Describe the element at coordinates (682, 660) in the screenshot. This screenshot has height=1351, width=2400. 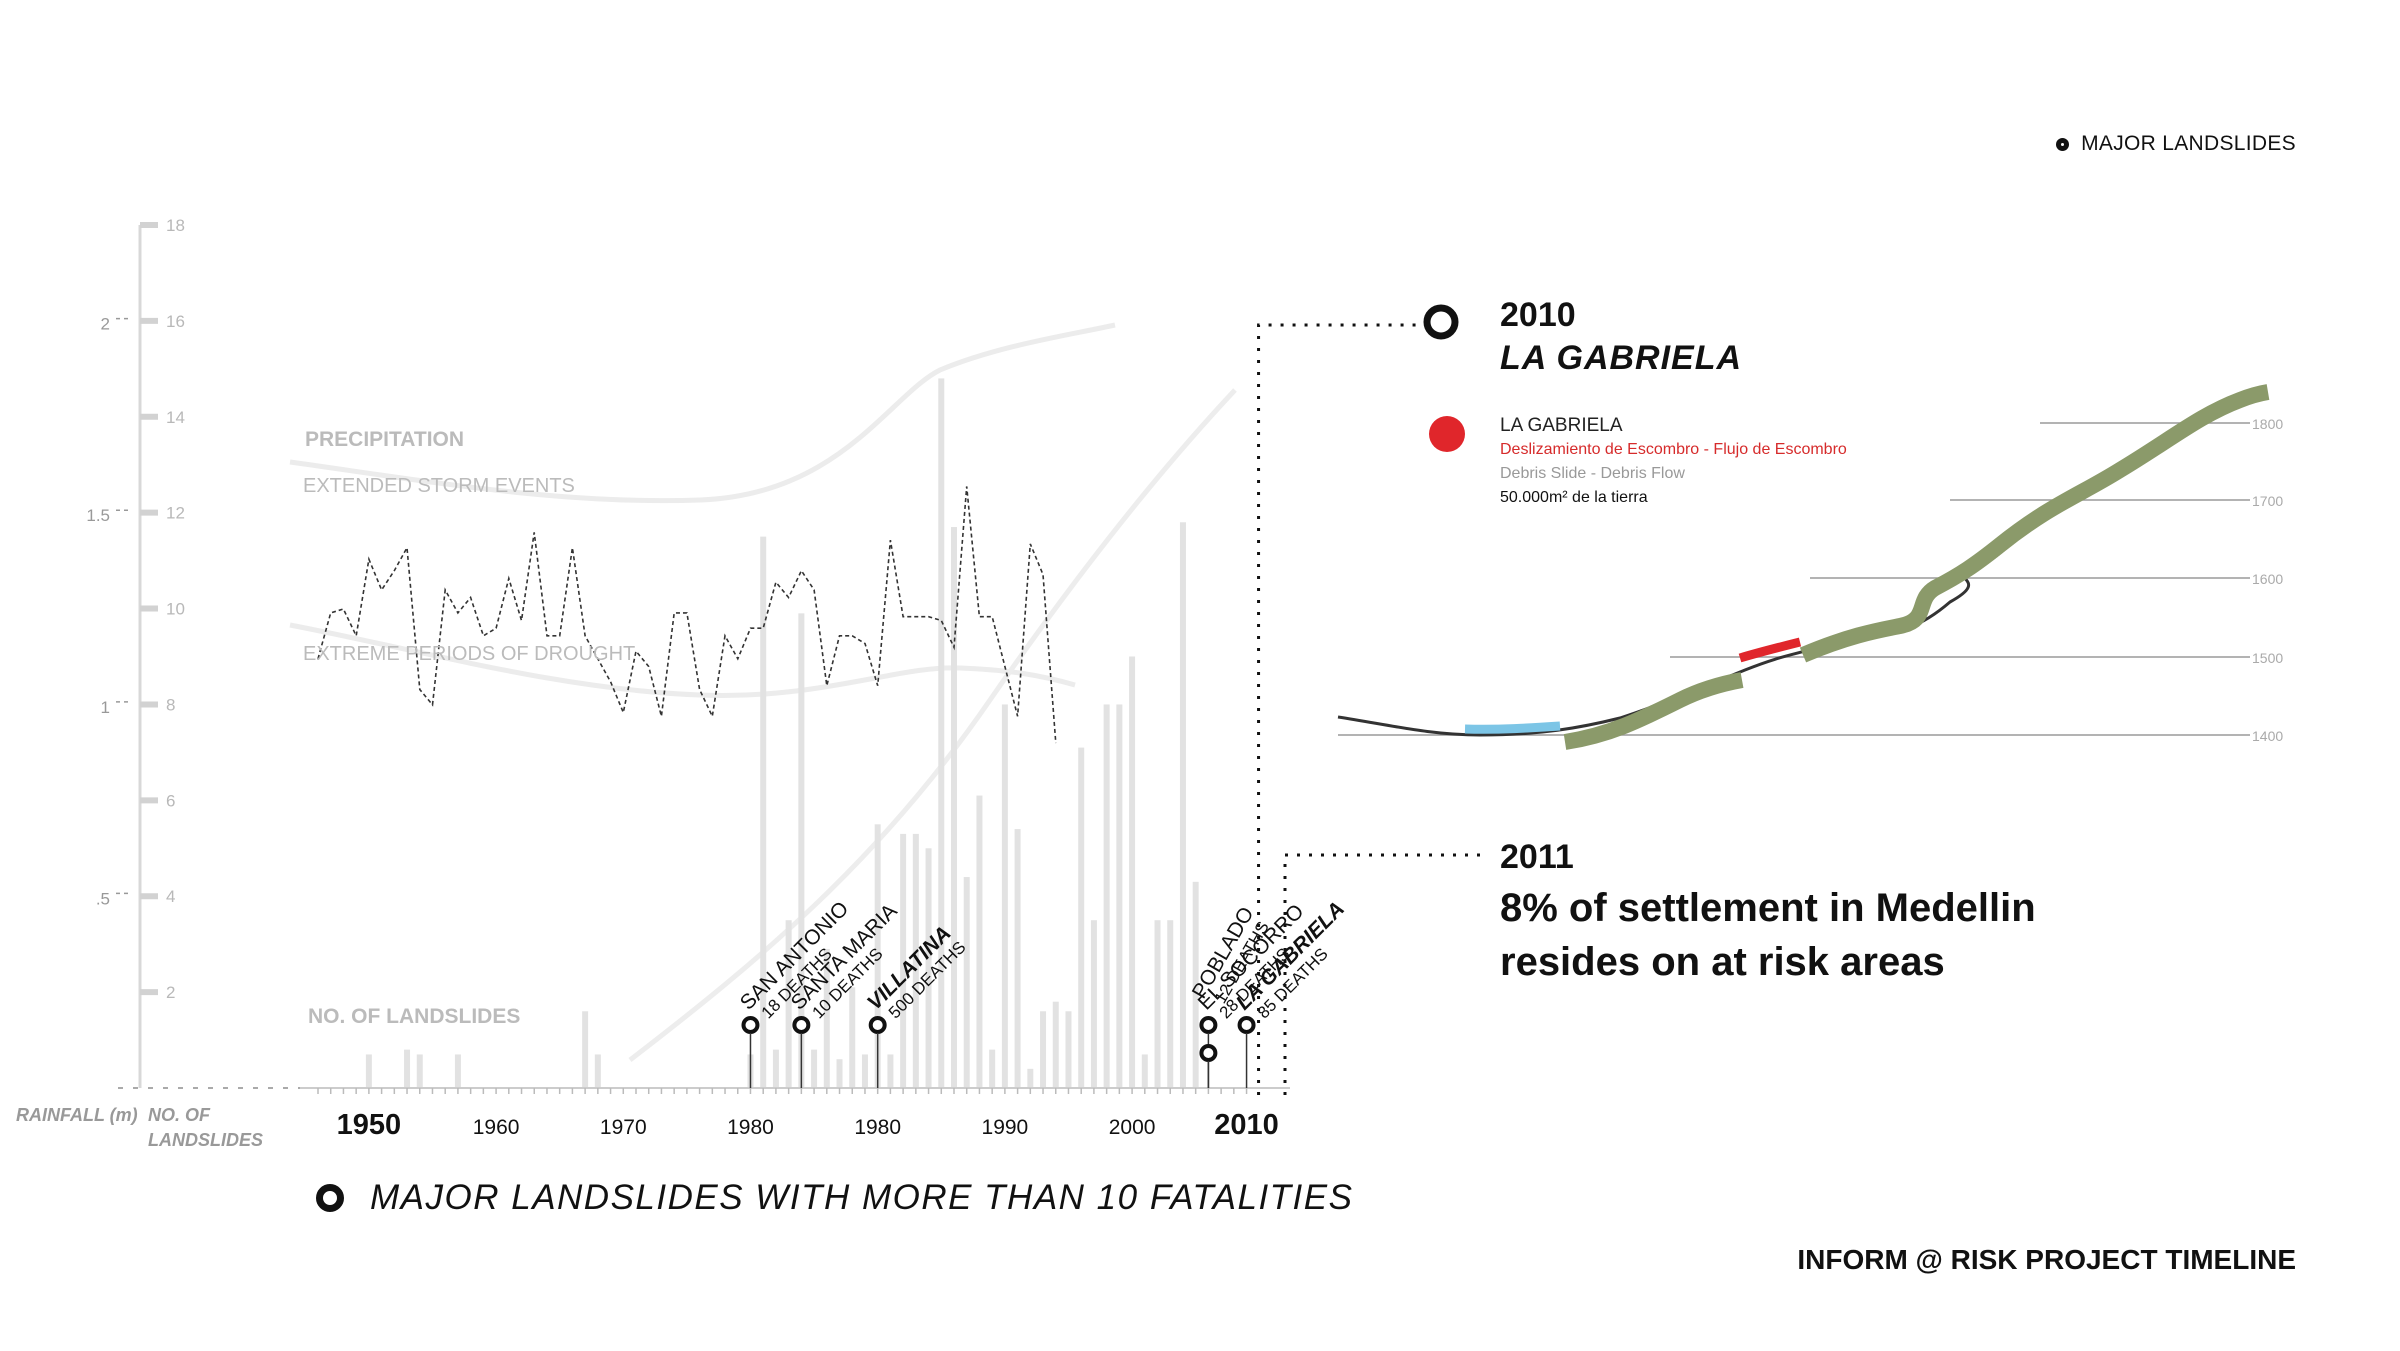
I see `drought-trend` at that location.